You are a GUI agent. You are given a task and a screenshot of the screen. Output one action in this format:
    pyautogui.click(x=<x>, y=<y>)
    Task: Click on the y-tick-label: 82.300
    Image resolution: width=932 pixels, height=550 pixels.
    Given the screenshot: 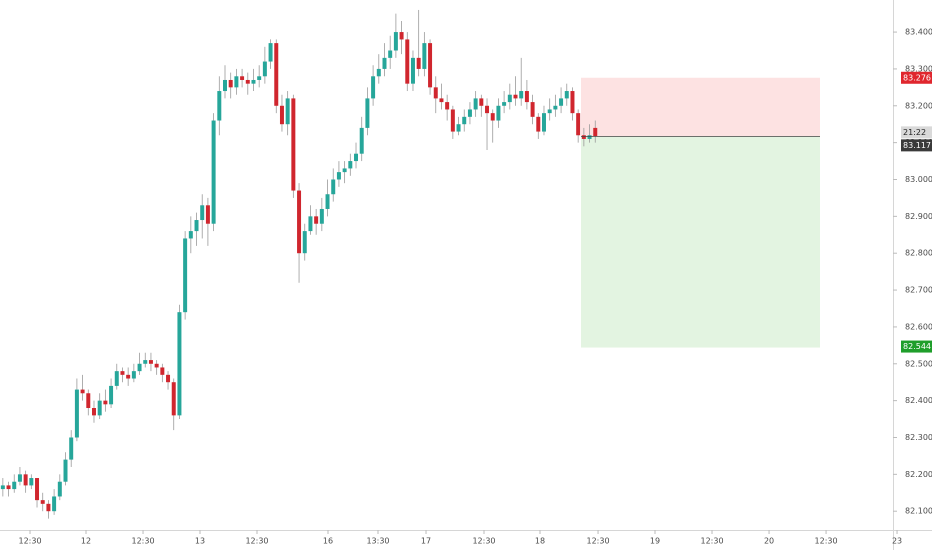 What is the action you would take?
    pyautogui.click(x=918, y=437)
    